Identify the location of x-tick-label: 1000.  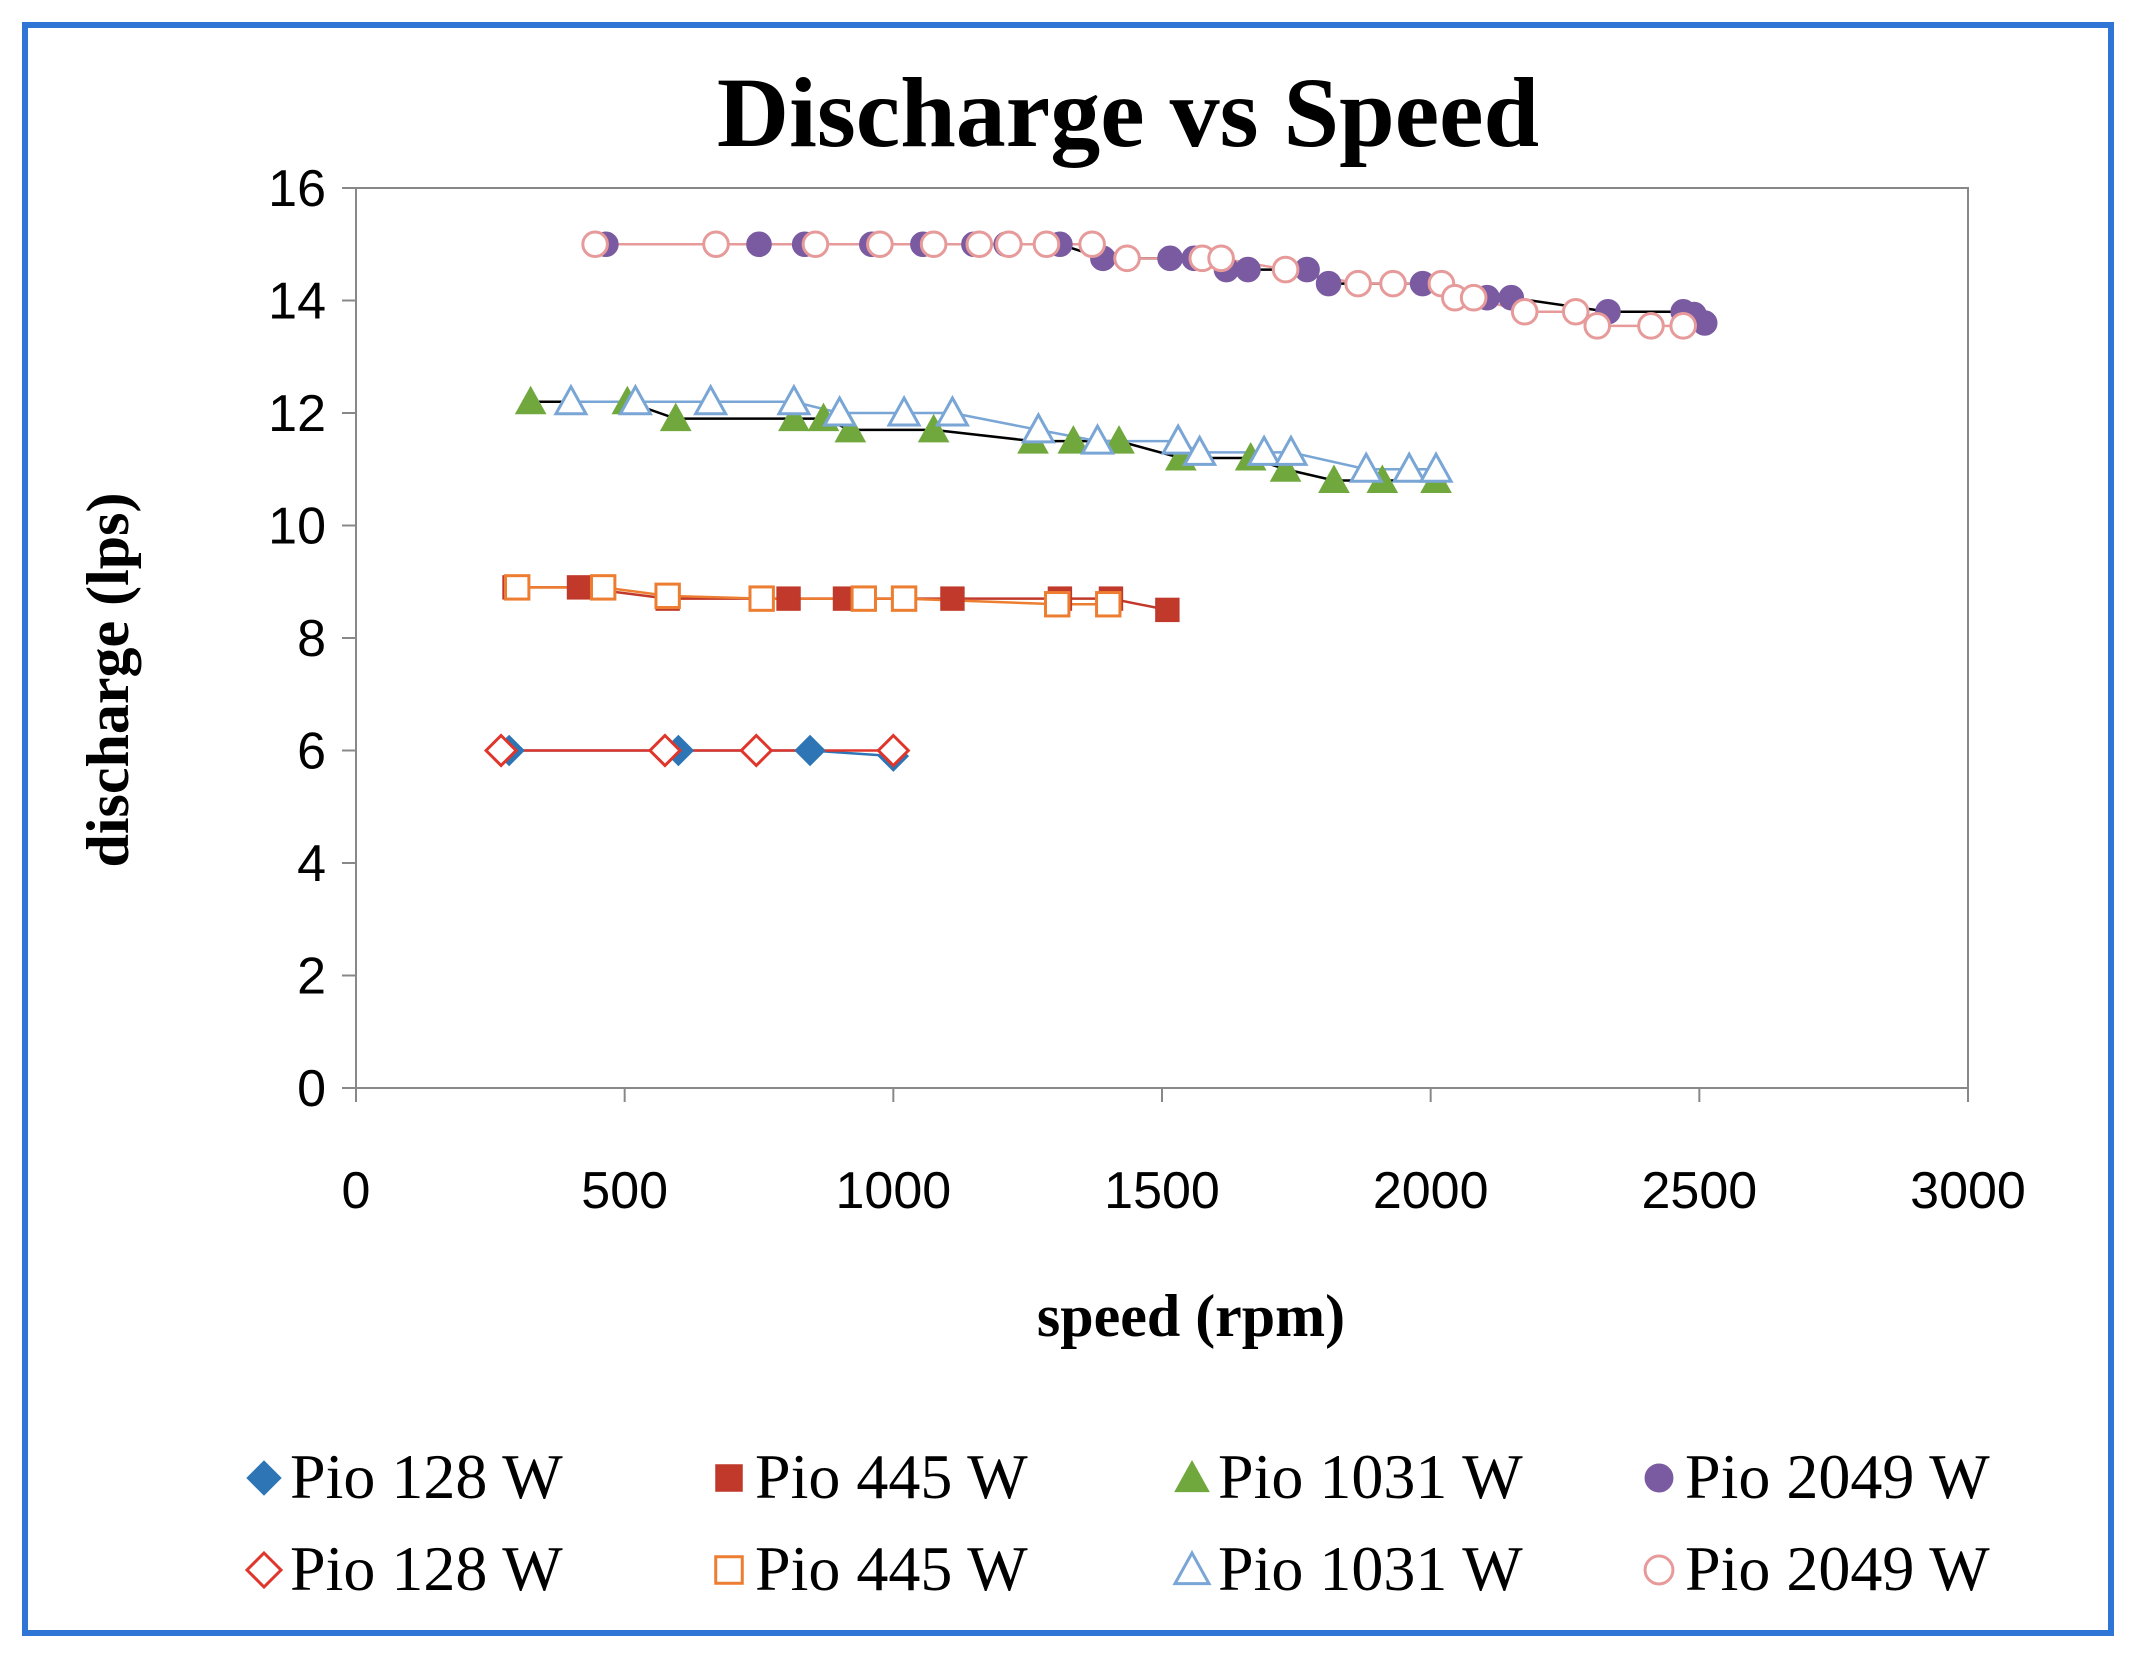
(893, 1191).